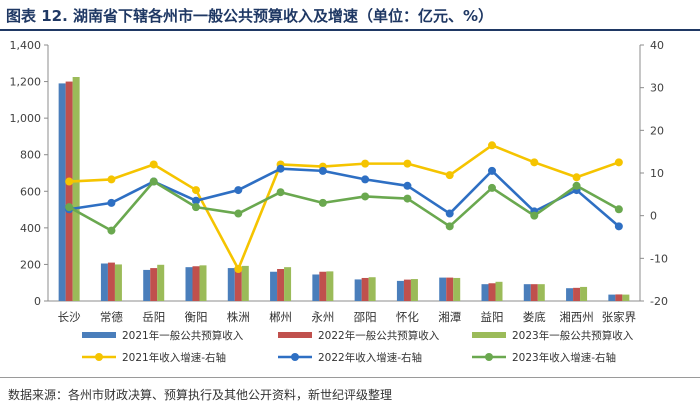 The height and width of the screenshot is (411, 700). What do you see at coordinates (174, 357) in the screenshot?
I see `legend-label: 2021年收入增速-右轴` at bounding box center [174, 357].